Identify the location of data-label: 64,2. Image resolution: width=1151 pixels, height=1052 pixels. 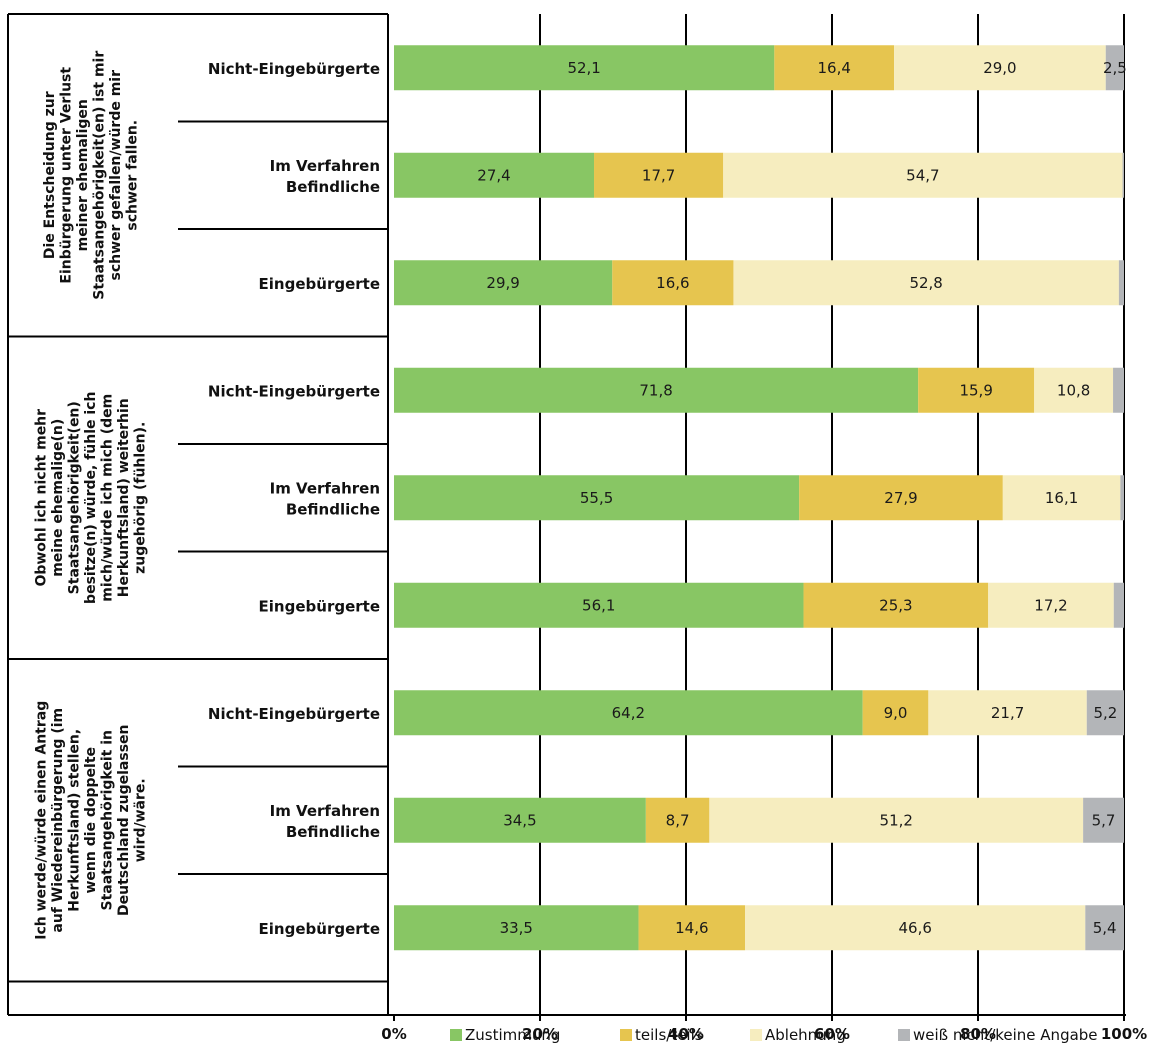
(628, 713).